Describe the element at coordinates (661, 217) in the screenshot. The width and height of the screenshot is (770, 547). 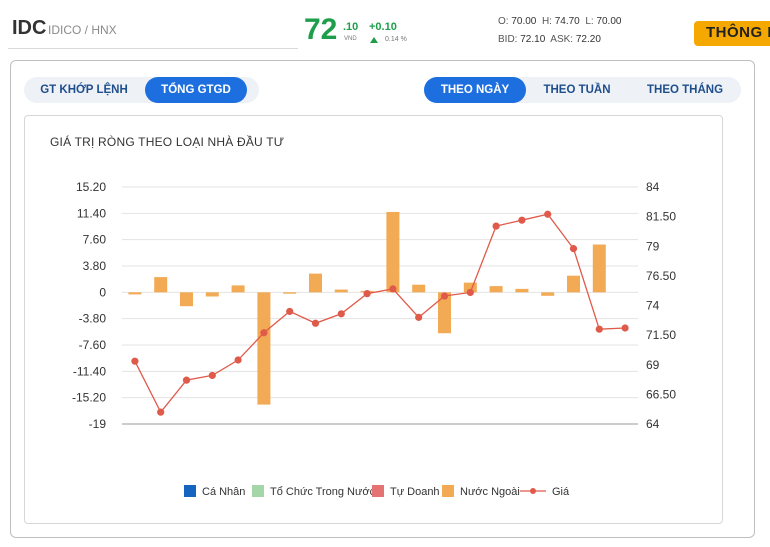
I see `y-right-tick-label: 81.50` at that location.